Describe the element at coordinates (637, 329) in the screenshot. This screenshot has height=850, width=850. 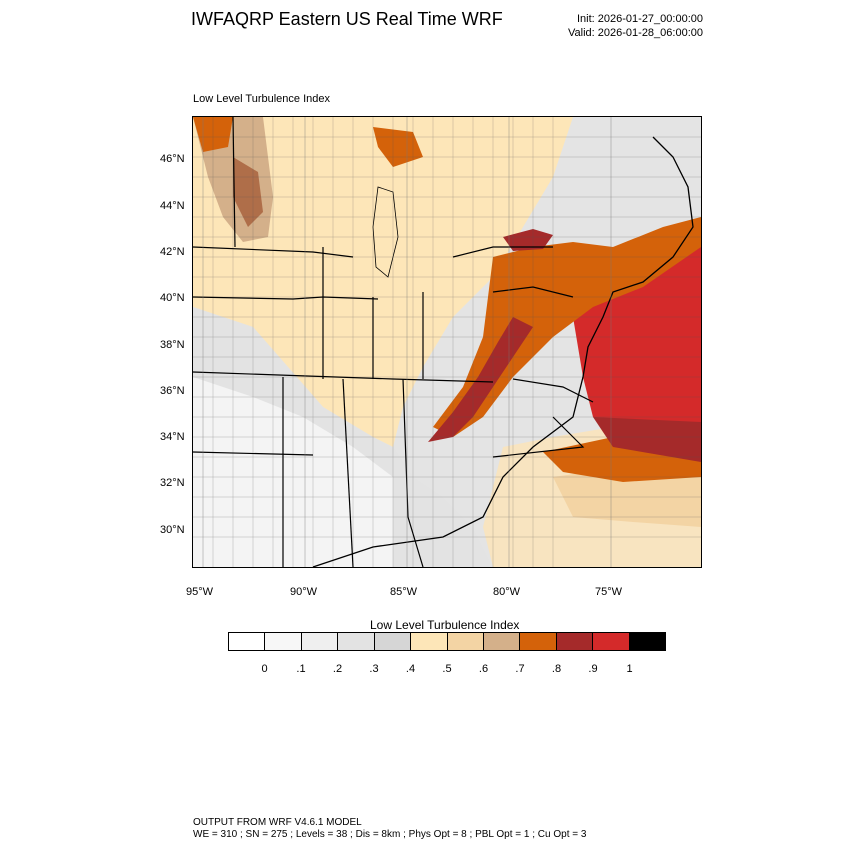
I see `ocean-red-zone` at that location.